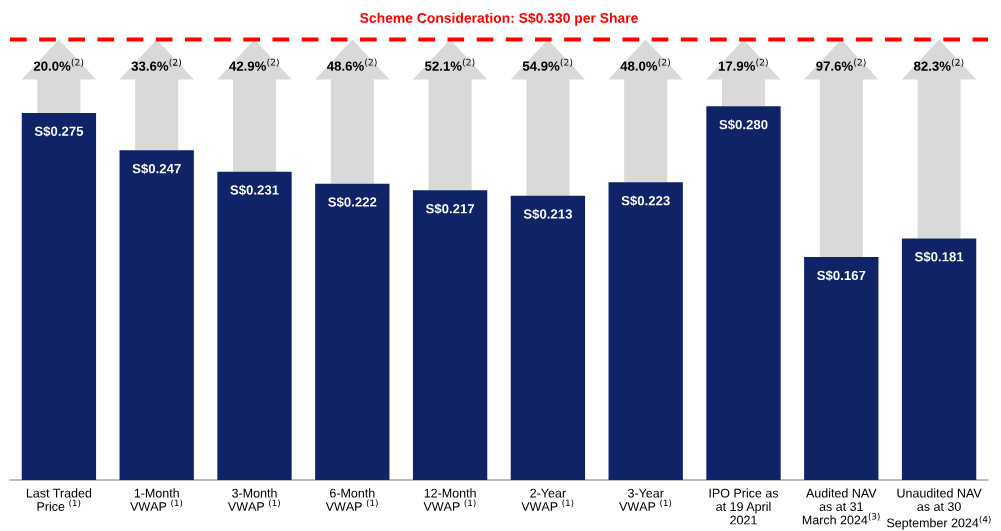 This screenshot has width=1001, height=531. What do you see at coordinates (841, 64) in the screenshot?
I see `annotation: 97.6%$^{(2)}$` at bounding box center [841, 64].